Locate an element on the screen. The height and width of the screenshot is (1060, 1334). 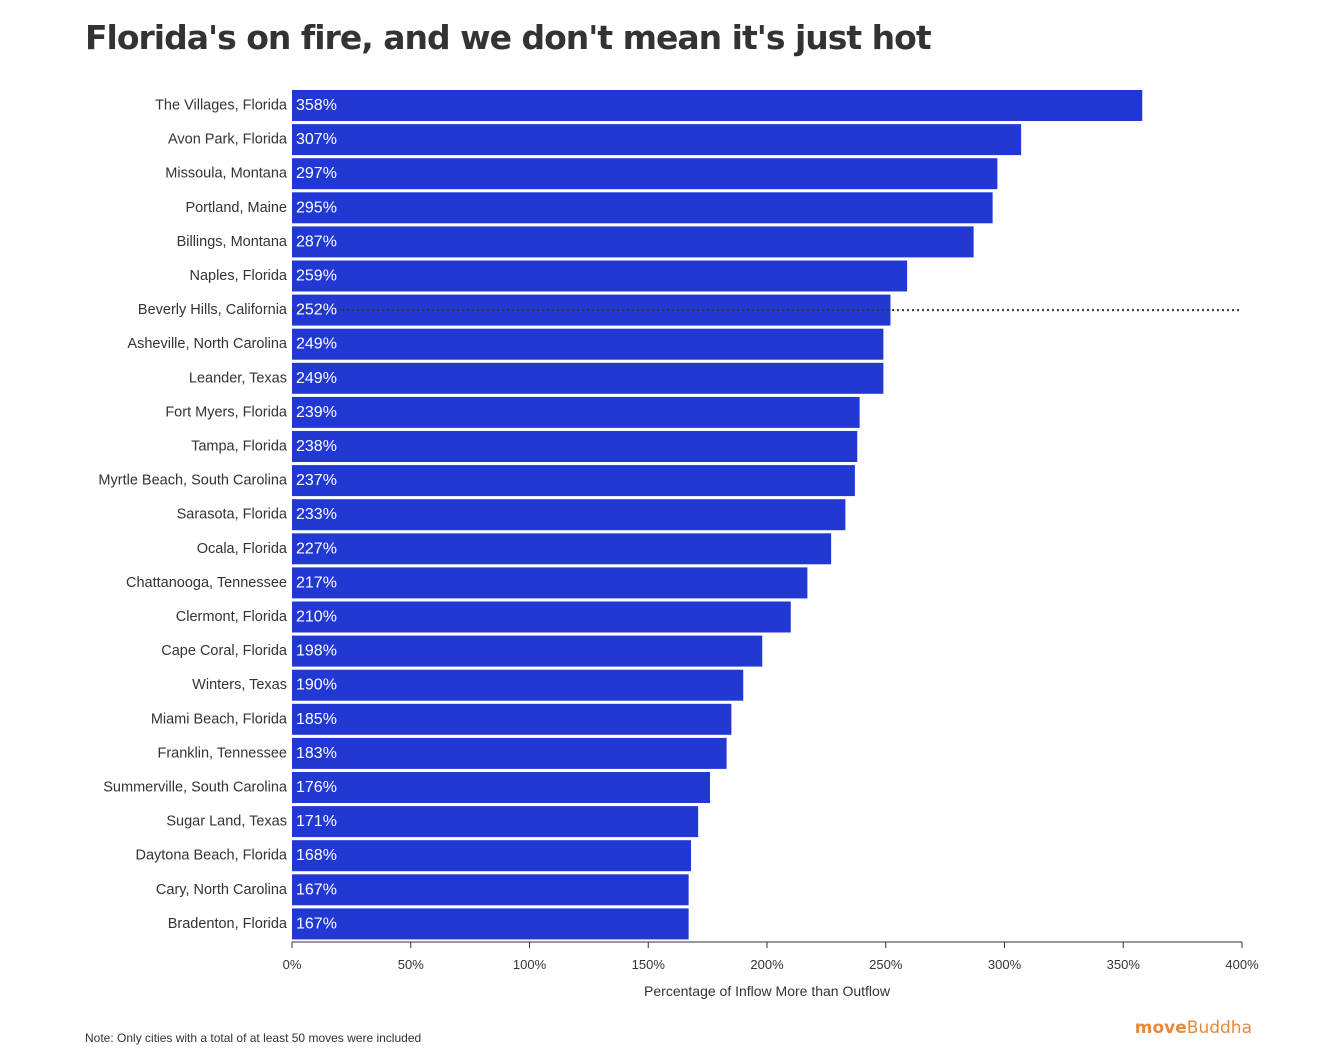
data-label: 259% is located at coordinates (316, 276).